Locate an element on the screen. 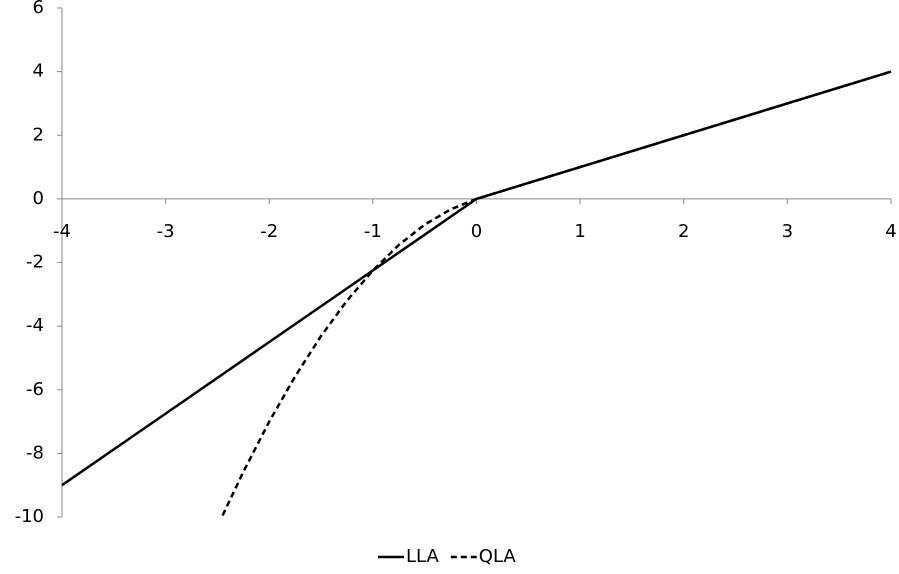 The width and height of the screenshot is (899, 574). y-tick-label: -2 is located at coordinates (35, 262).